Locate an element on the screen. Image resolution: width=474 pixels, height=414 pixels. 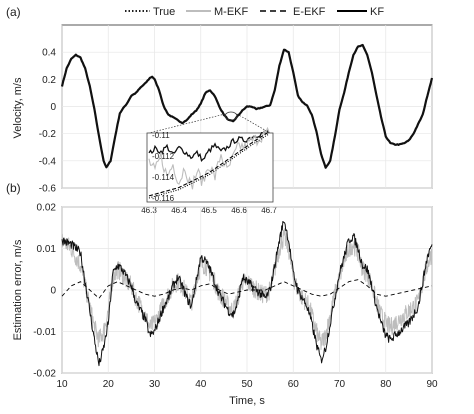
legend: True M-EKF E-EKF KF is located at coordinates (254, 12).